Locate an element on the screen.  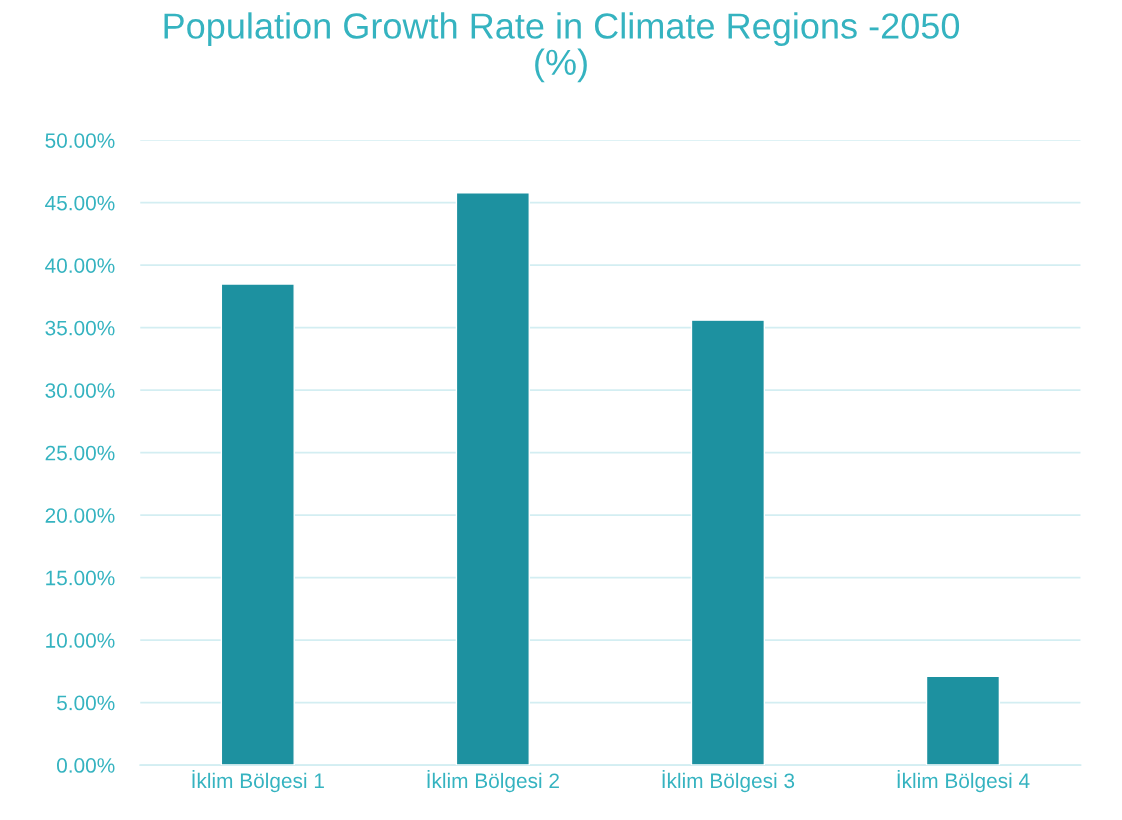
y-tick-label: 5.00% is located at coordinates (86, 703).